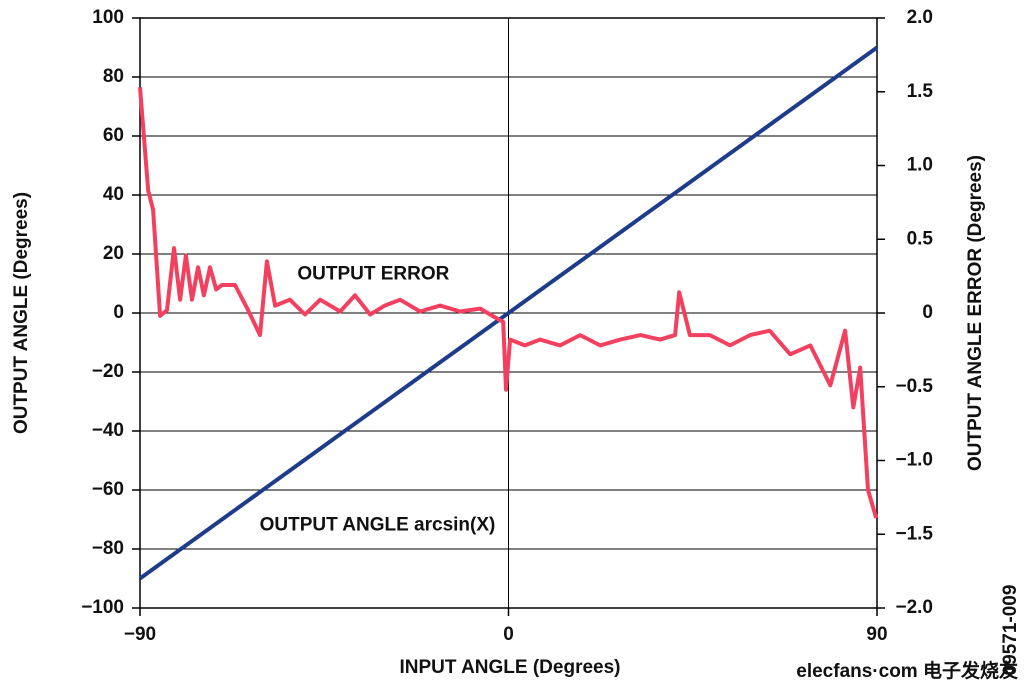  Describe the element at coordinates (508, 634) in the screenshot. I see `x-tick-label: 0` at that location.